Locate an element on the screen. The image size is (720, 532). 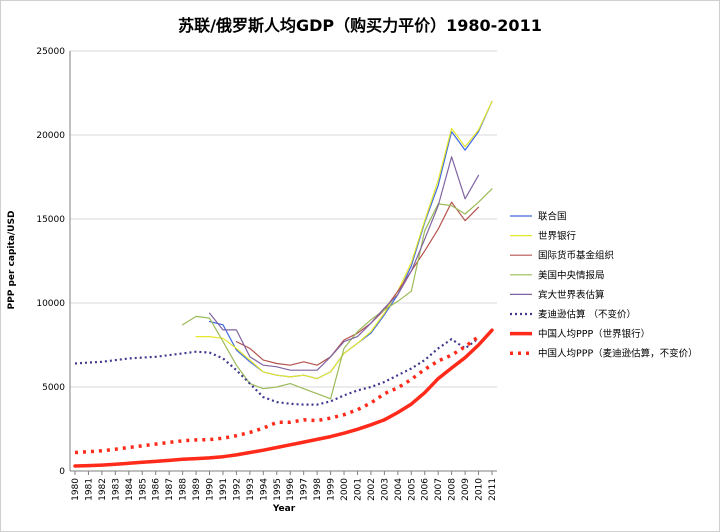
x-tick-label: 1991 is located at coordinates (224, 489).